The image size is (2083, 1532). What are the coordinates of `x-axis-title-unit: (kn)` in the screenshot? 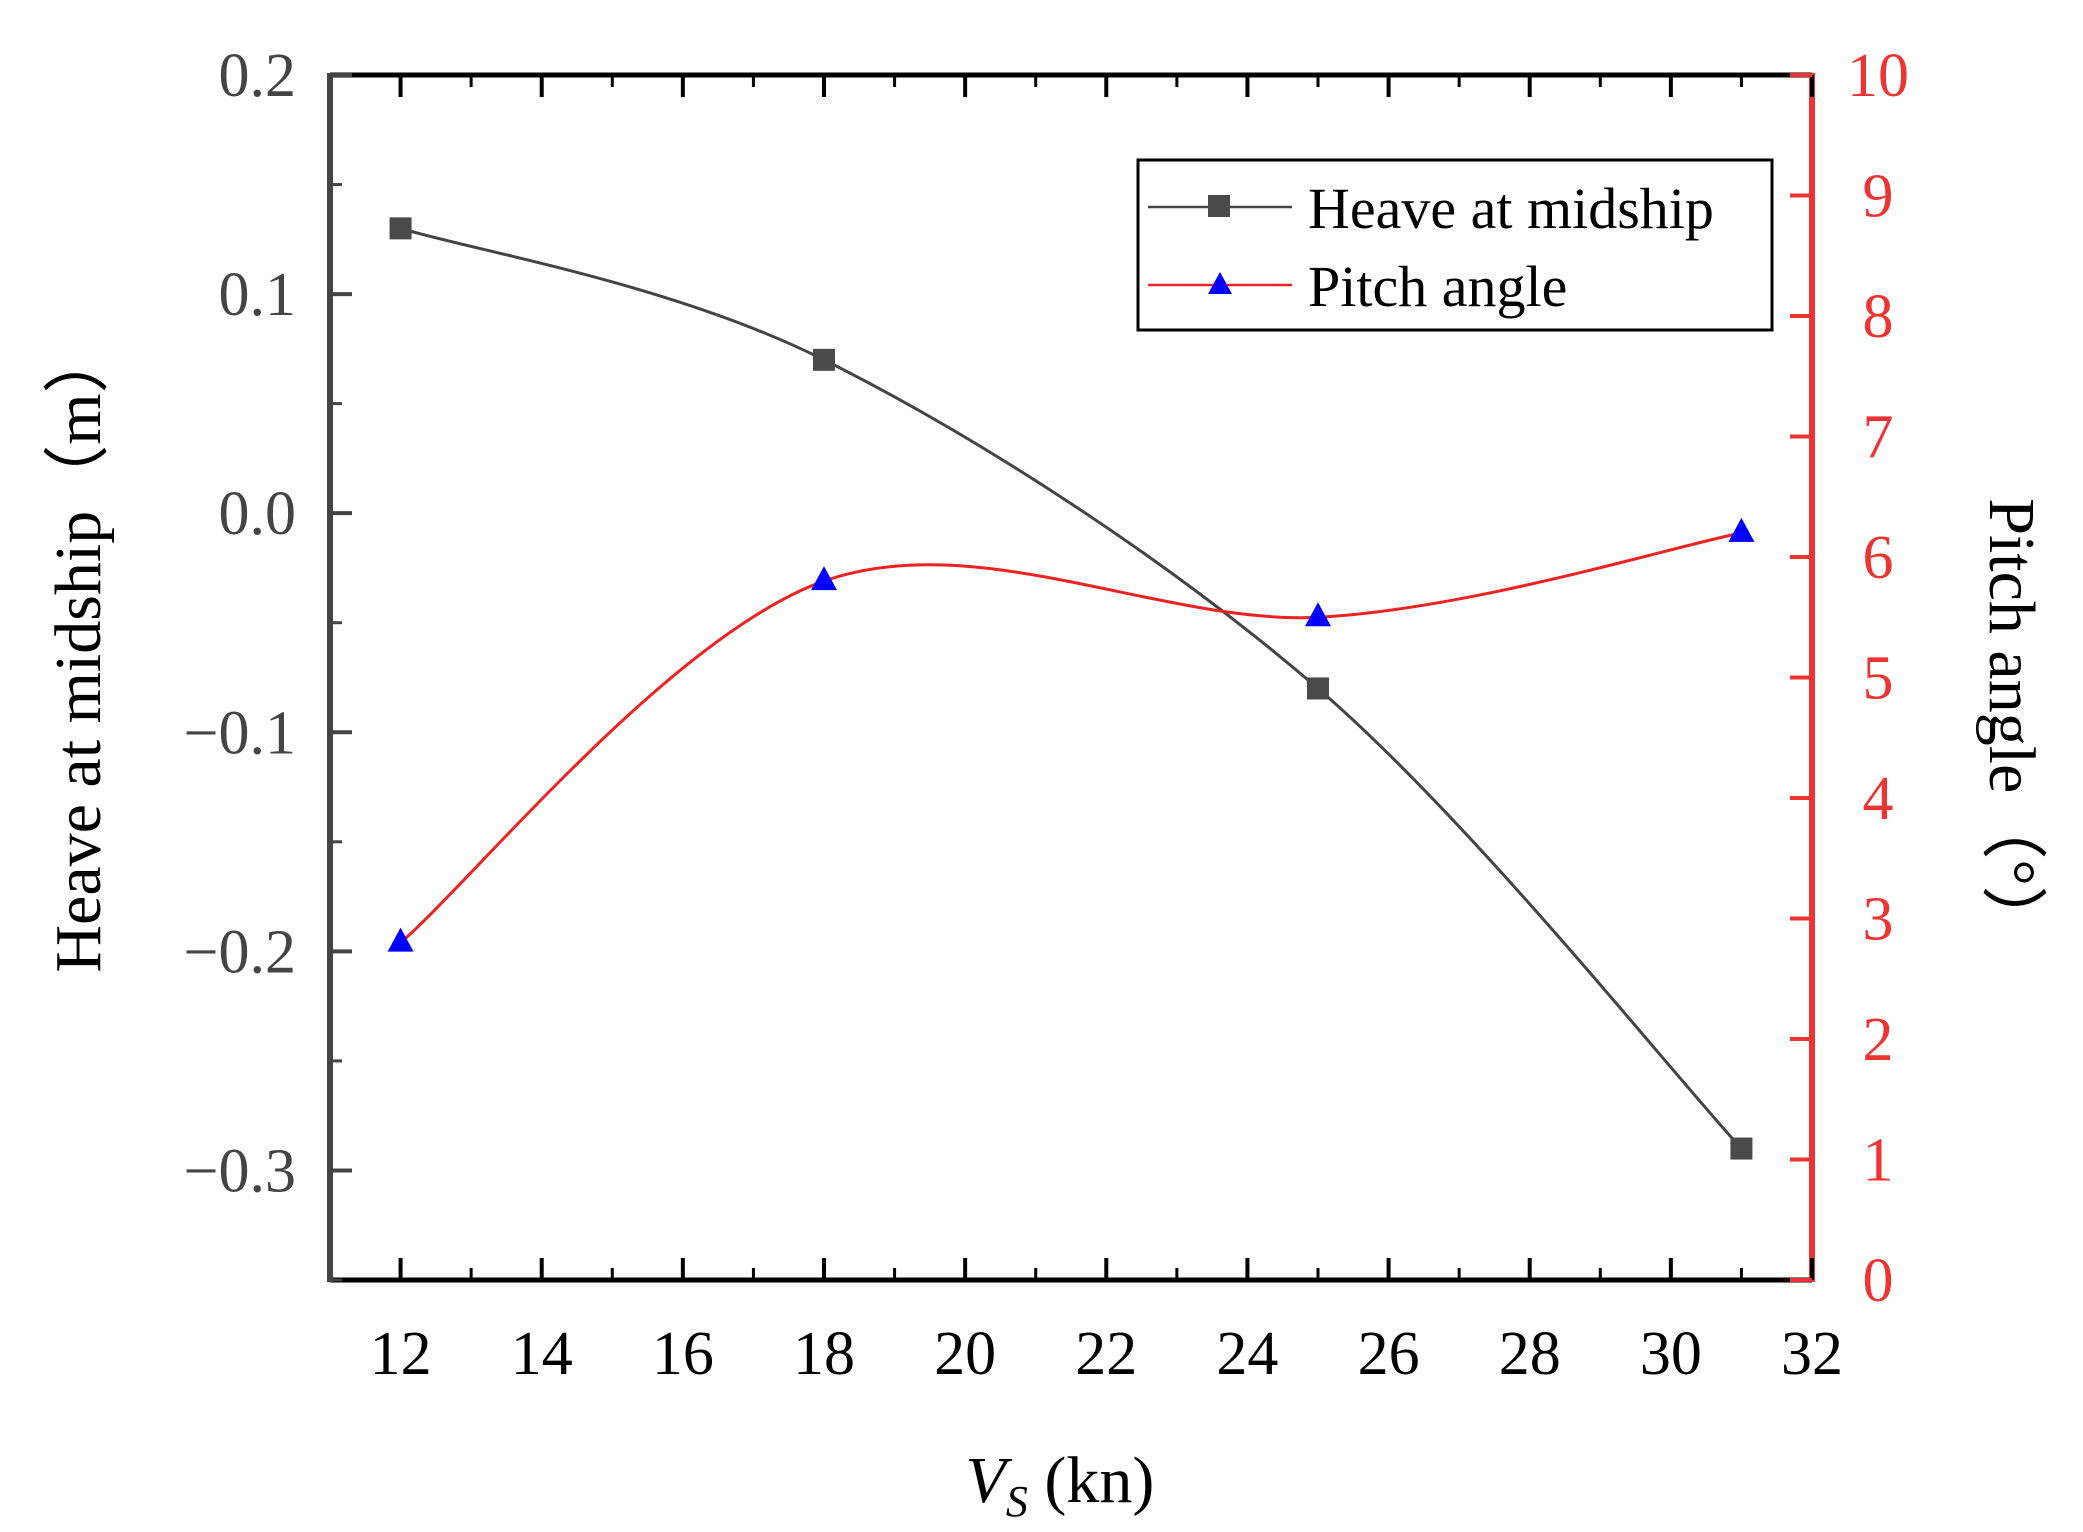 It's located at (1091, 1480).